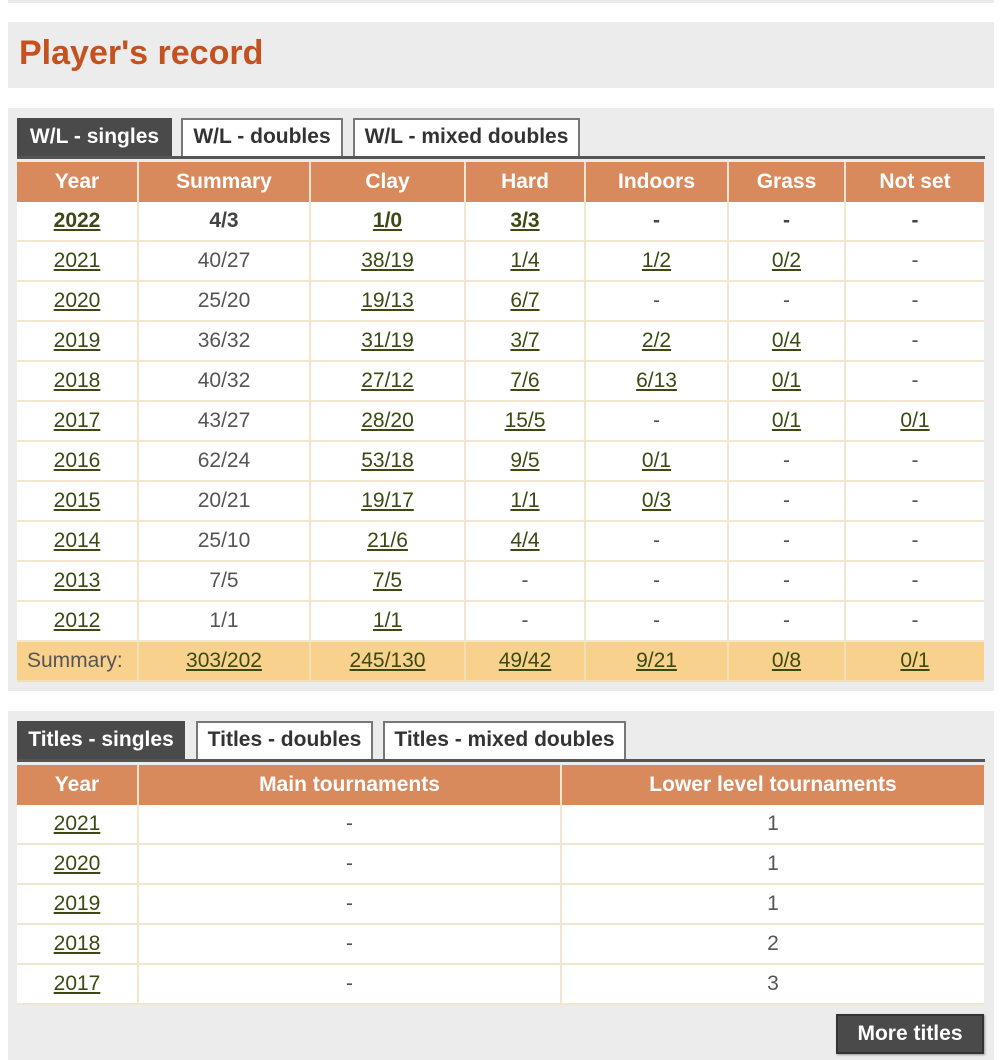 This screenshot has height=1060, width=1002. What do you see at coordinates (656, 500) in the screenshot?
I see `record-link: 0/3` at bounding box center [656, 500].